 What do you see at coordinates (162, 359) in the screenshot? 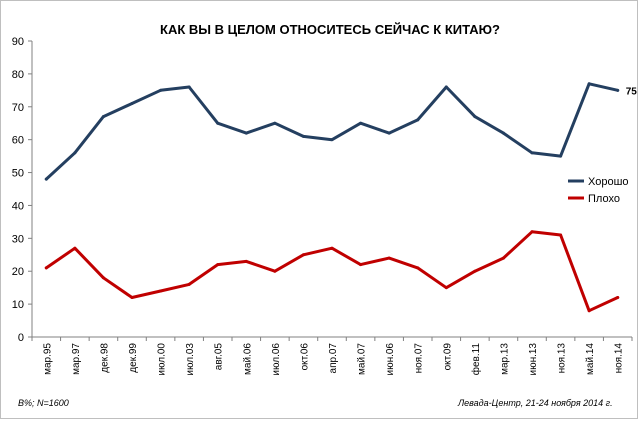
I see `x-tick-label: июл.00` at bounding box center [162, 359].